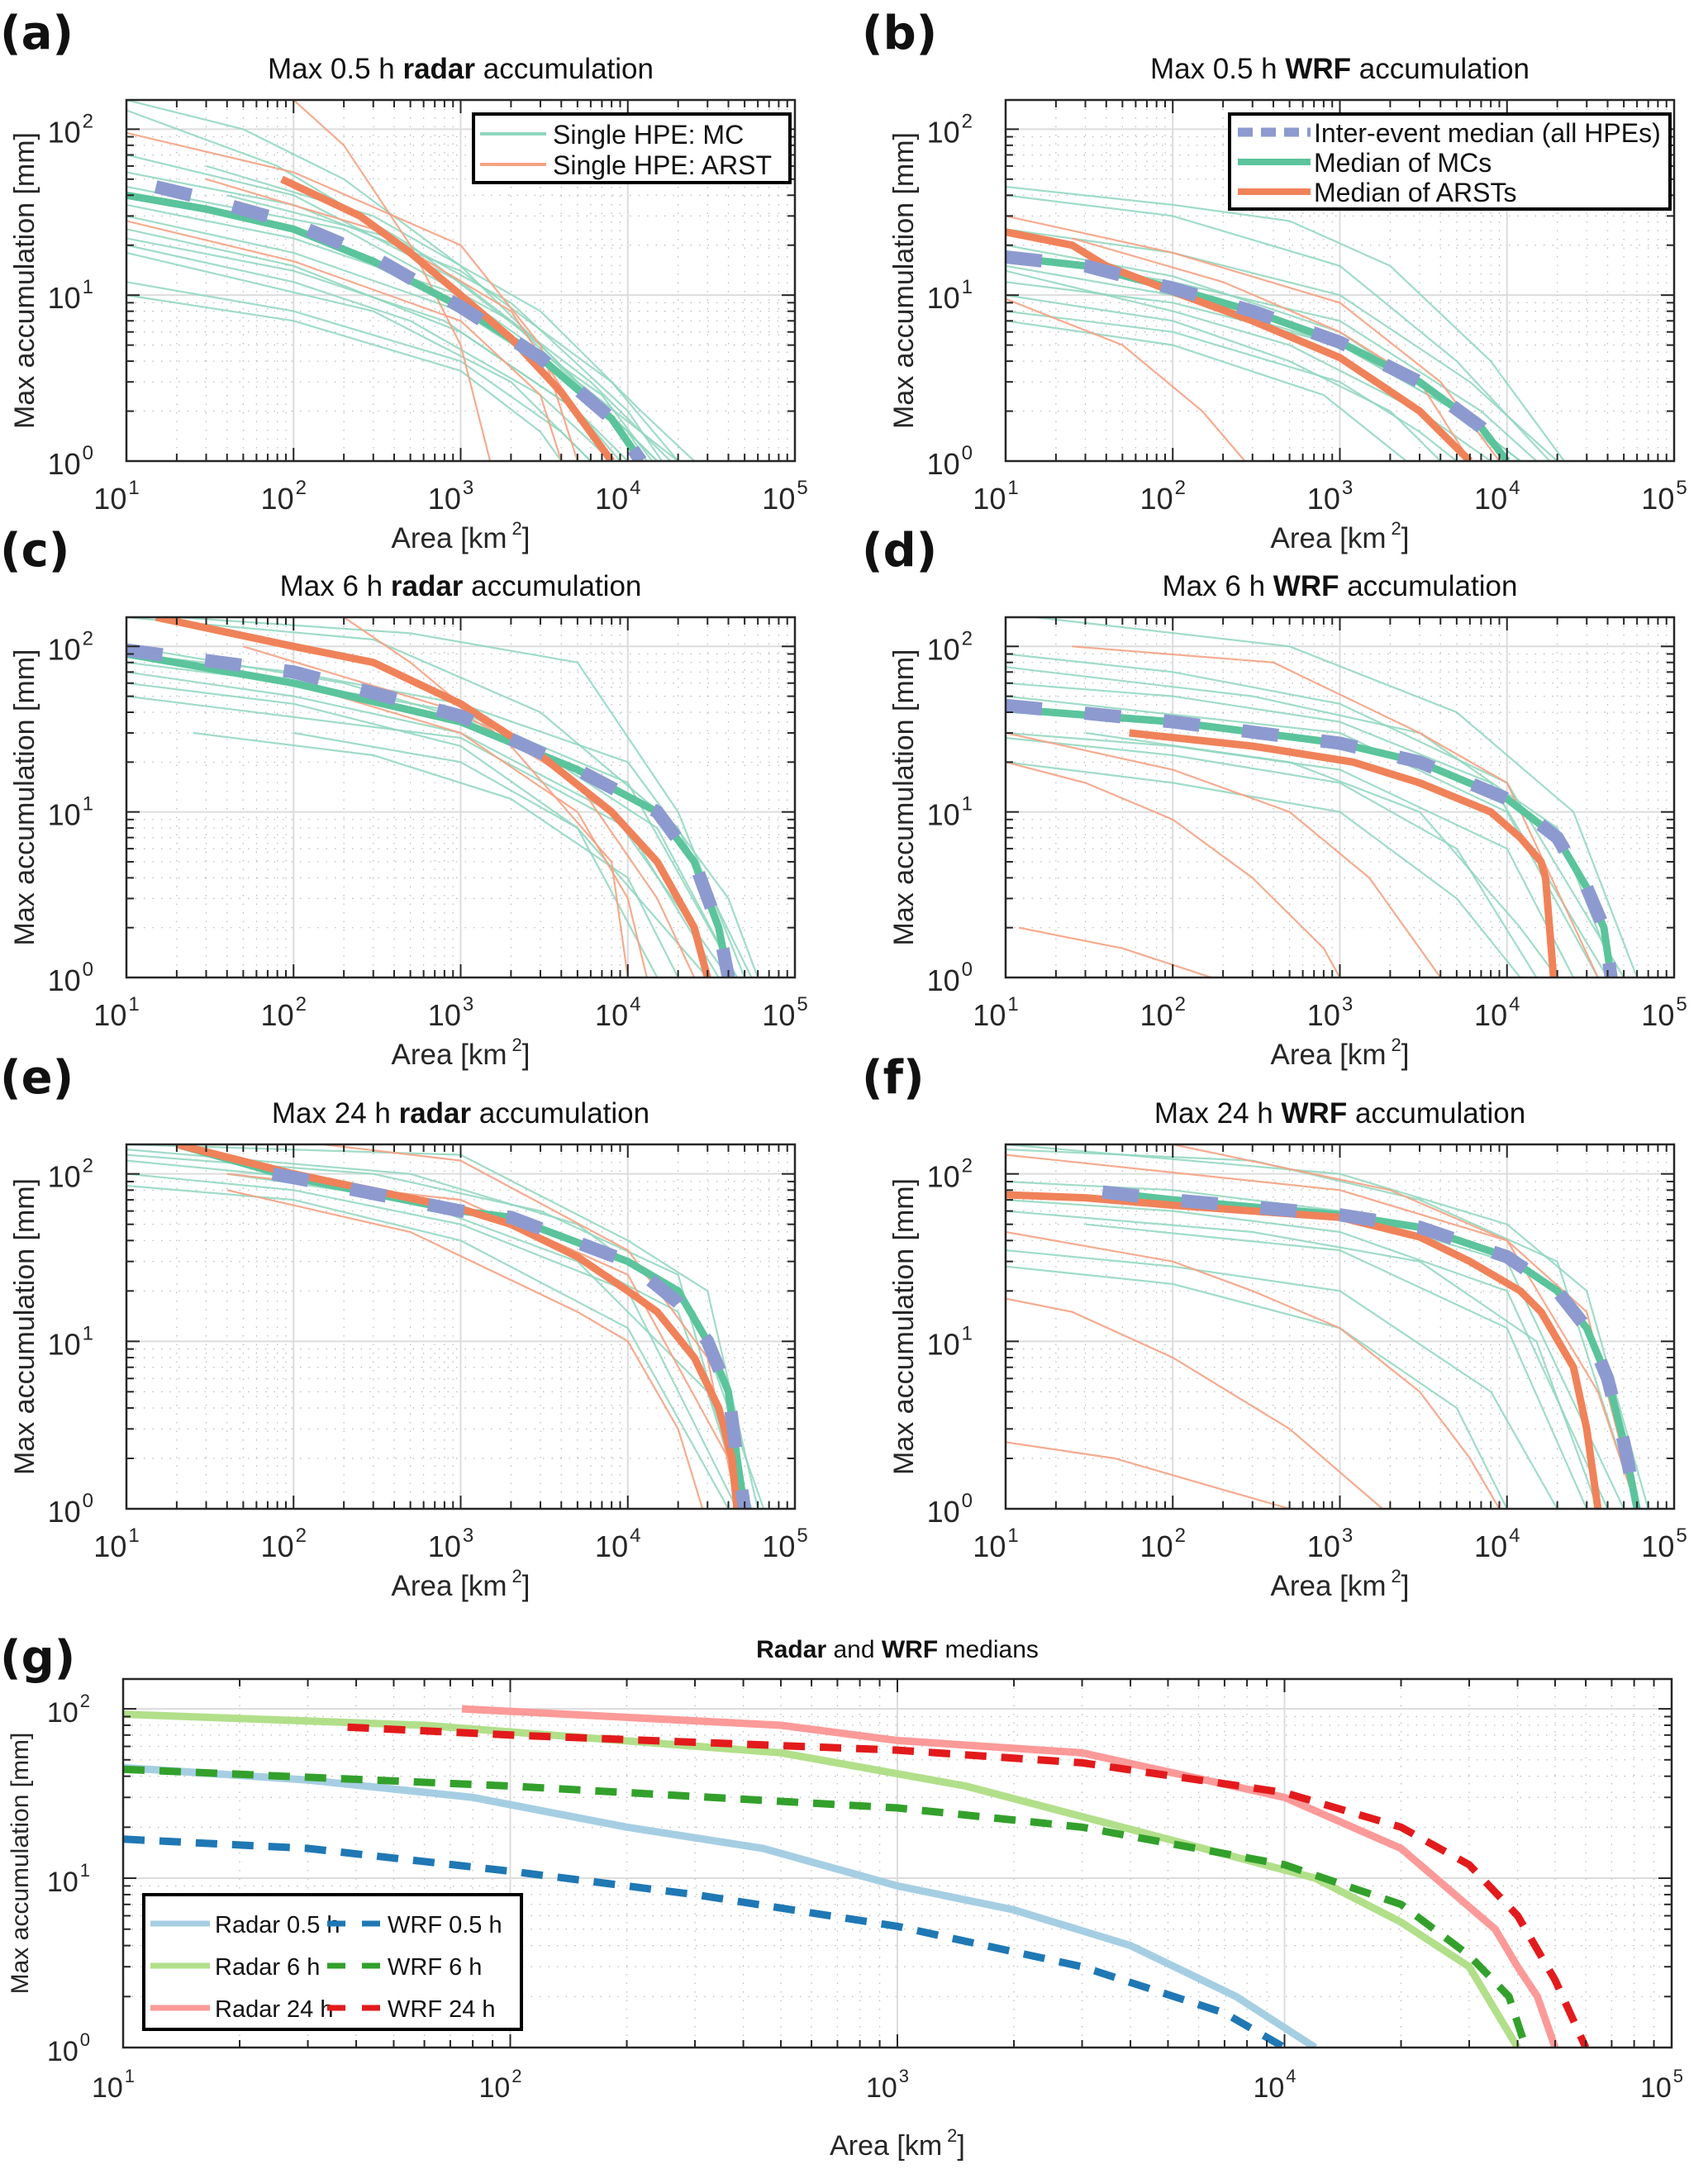  What do you see at coordinates (988, 1649) in the screenshot?
I see `title-part: medians` at bounding box center [988, 1649].